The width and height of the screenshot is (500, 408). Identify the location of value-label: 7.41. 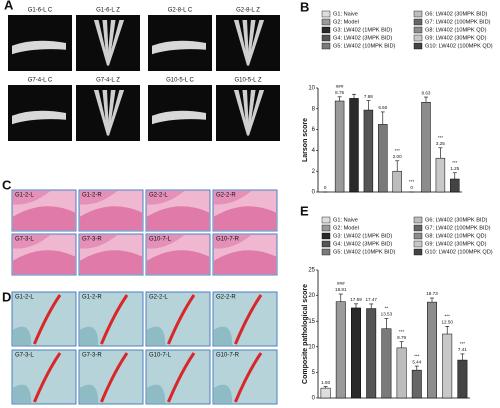
(462, 349).